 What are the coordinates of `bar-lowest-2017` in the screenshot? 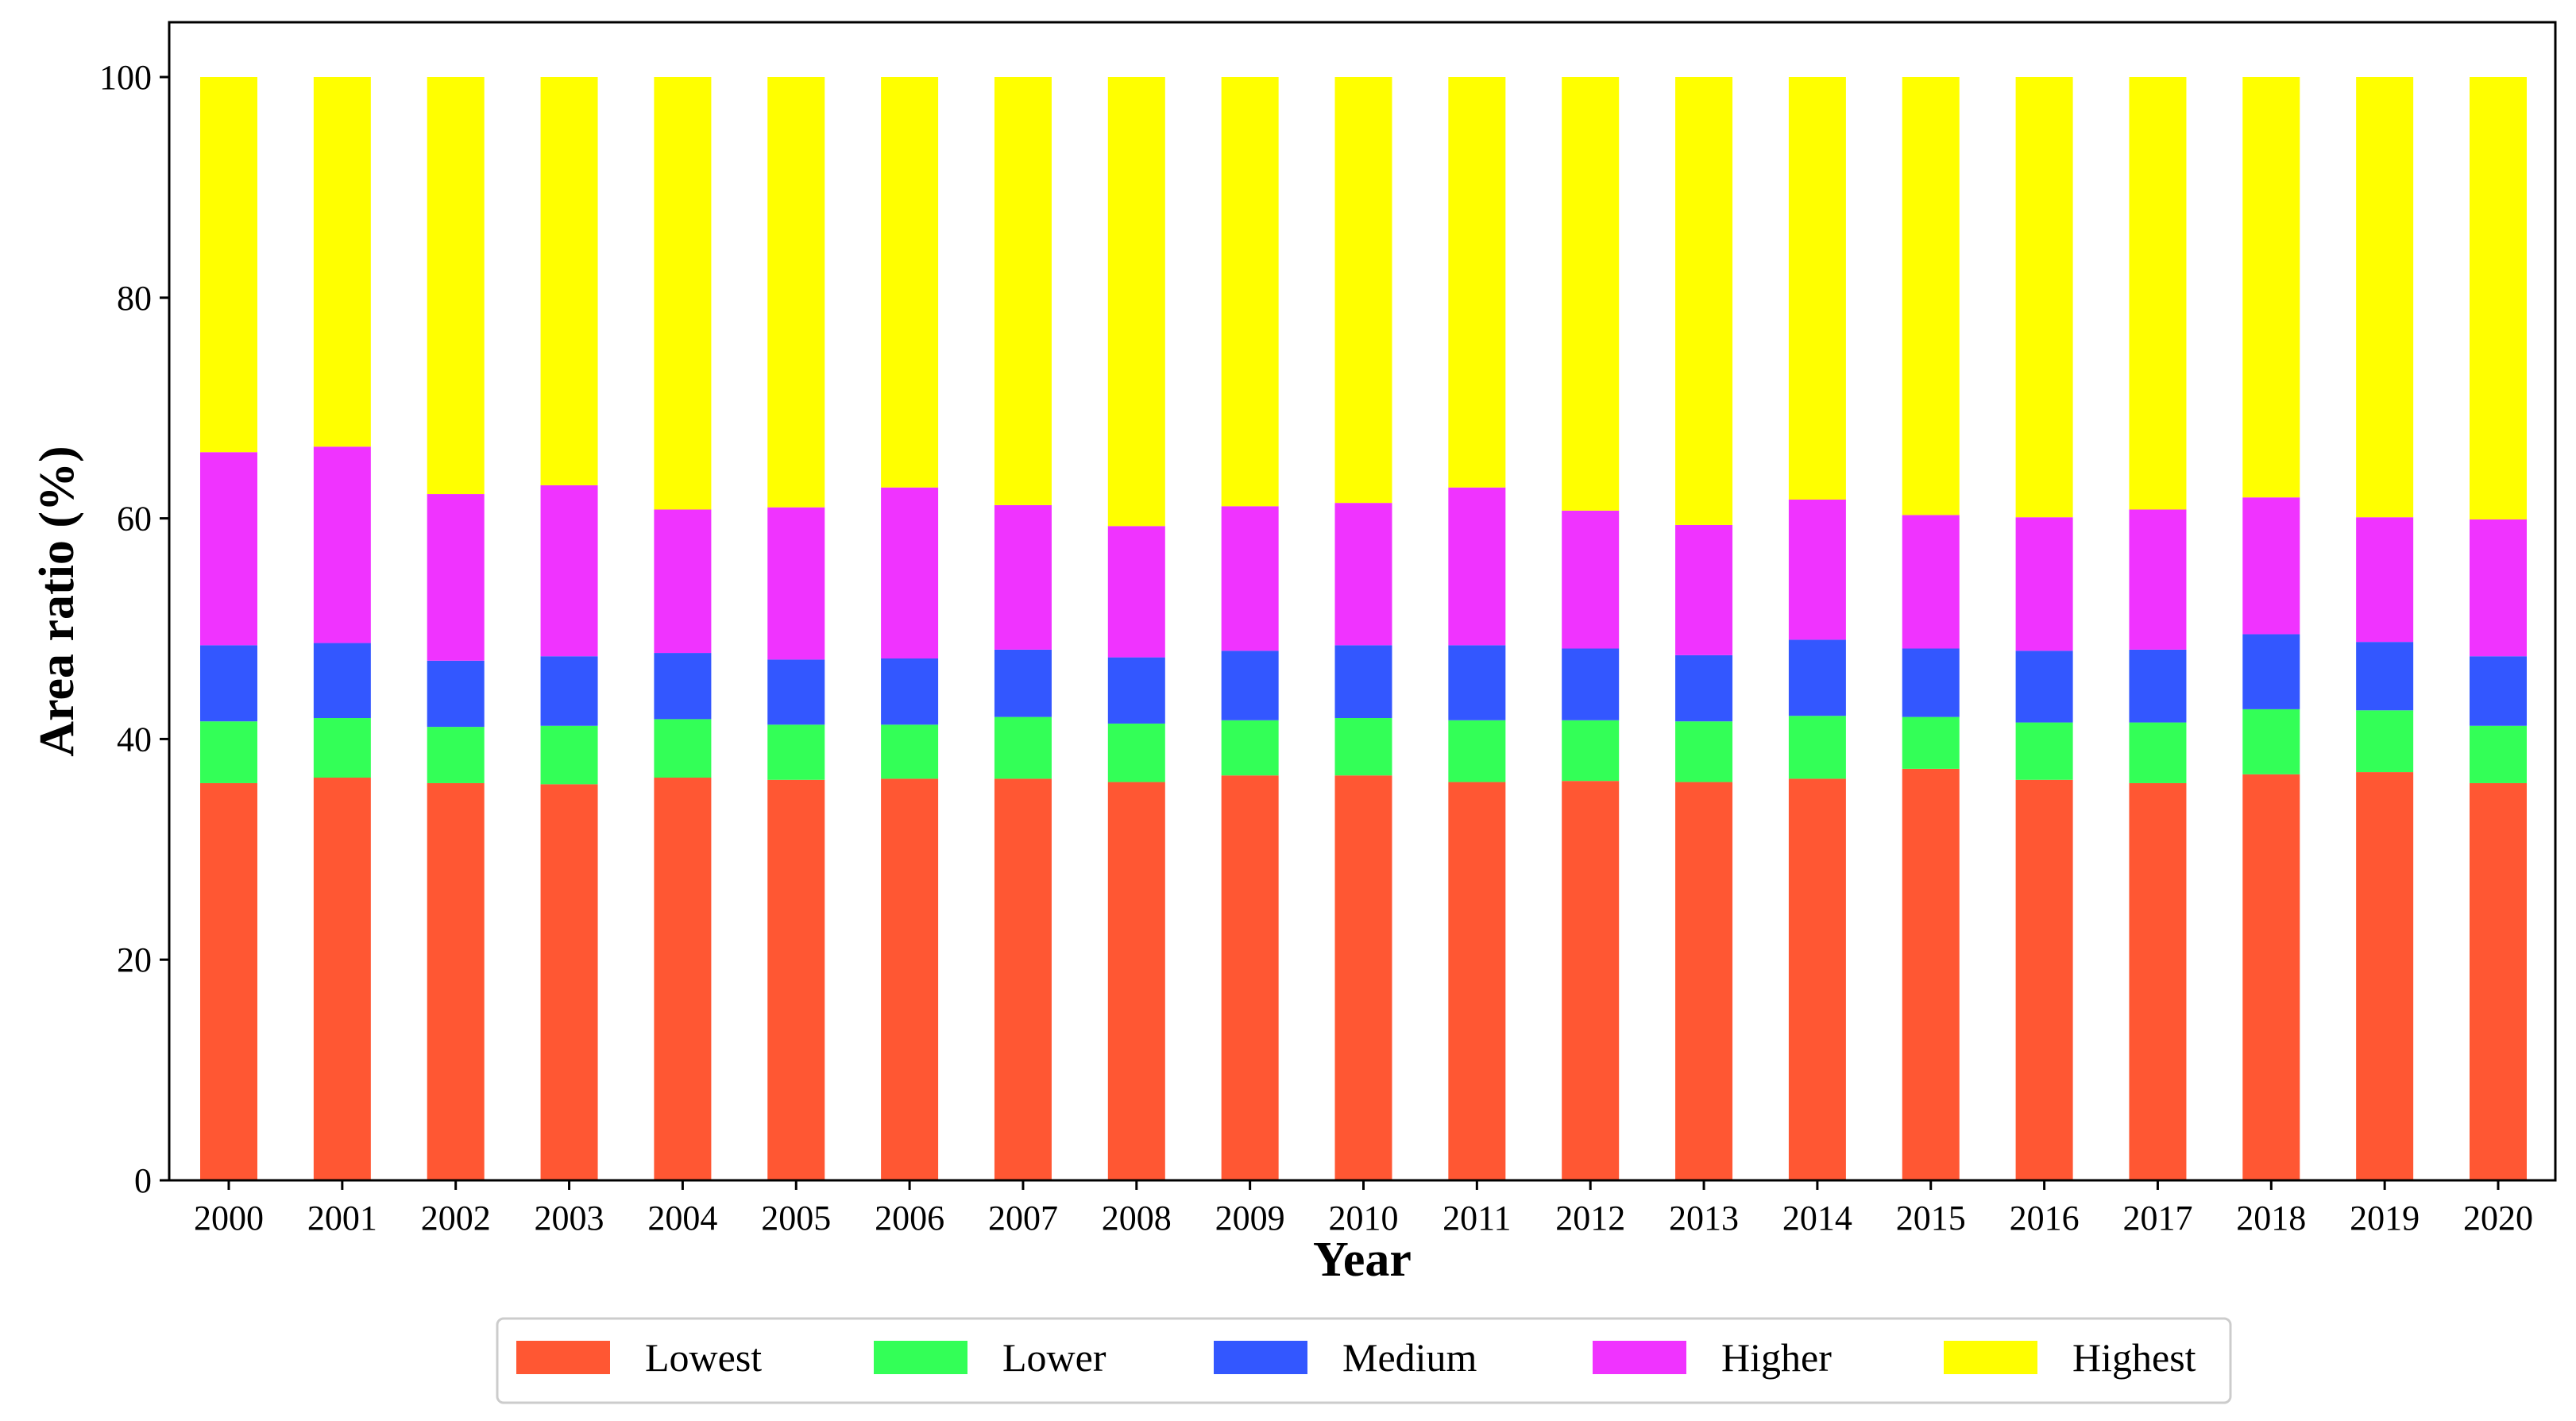 It's located at (2158, 981).